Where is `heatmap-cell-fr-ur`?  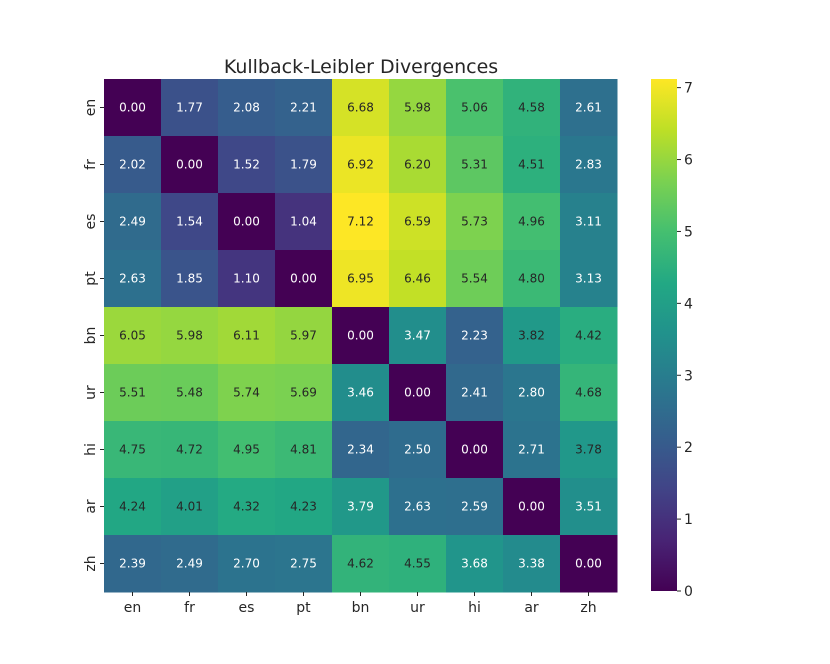
heatmap-cell-fr-ur is located at coordinates (418, 165).